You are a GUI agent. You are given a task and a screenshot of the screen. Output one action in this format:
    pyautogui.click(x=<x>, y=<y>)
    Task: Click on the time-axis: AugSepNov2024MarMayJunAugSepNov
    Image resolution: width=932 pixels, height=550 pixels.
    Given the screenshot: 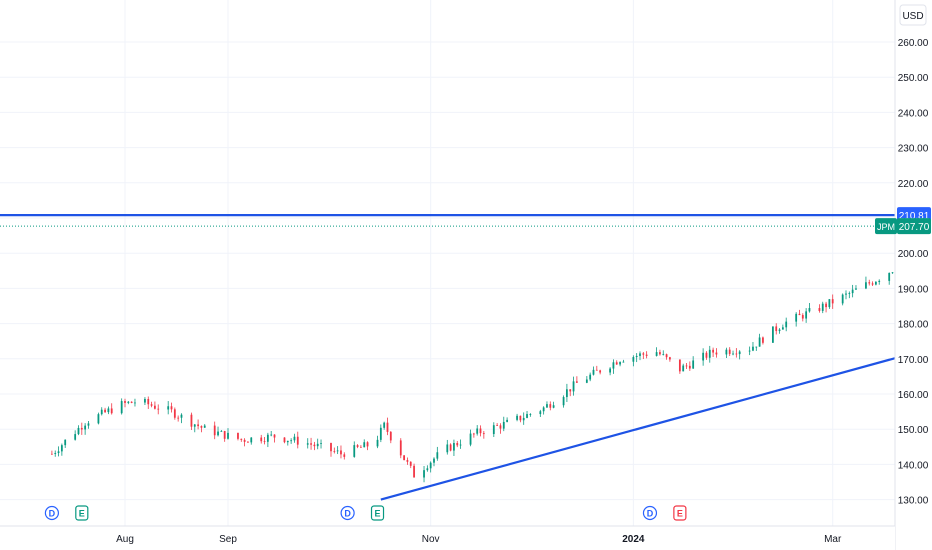 What is the action you would take?
    pyautogui.click(x=466, y=537)
    